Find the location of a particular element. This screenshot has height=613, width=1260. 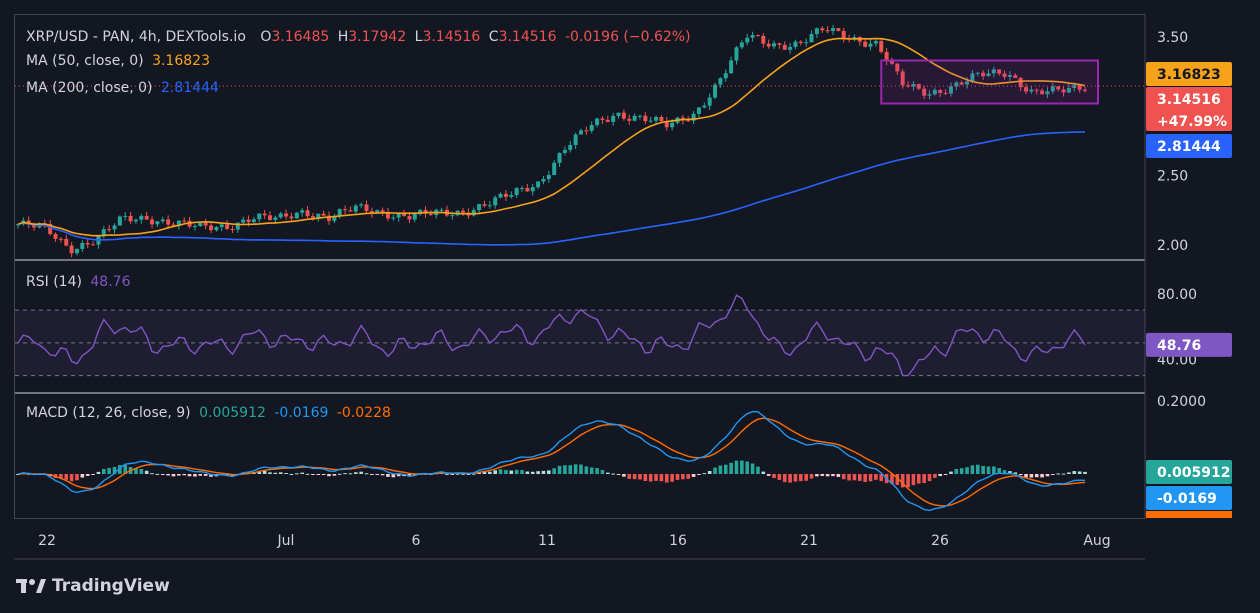

consolidation-box is located at coordinates (990, 82).